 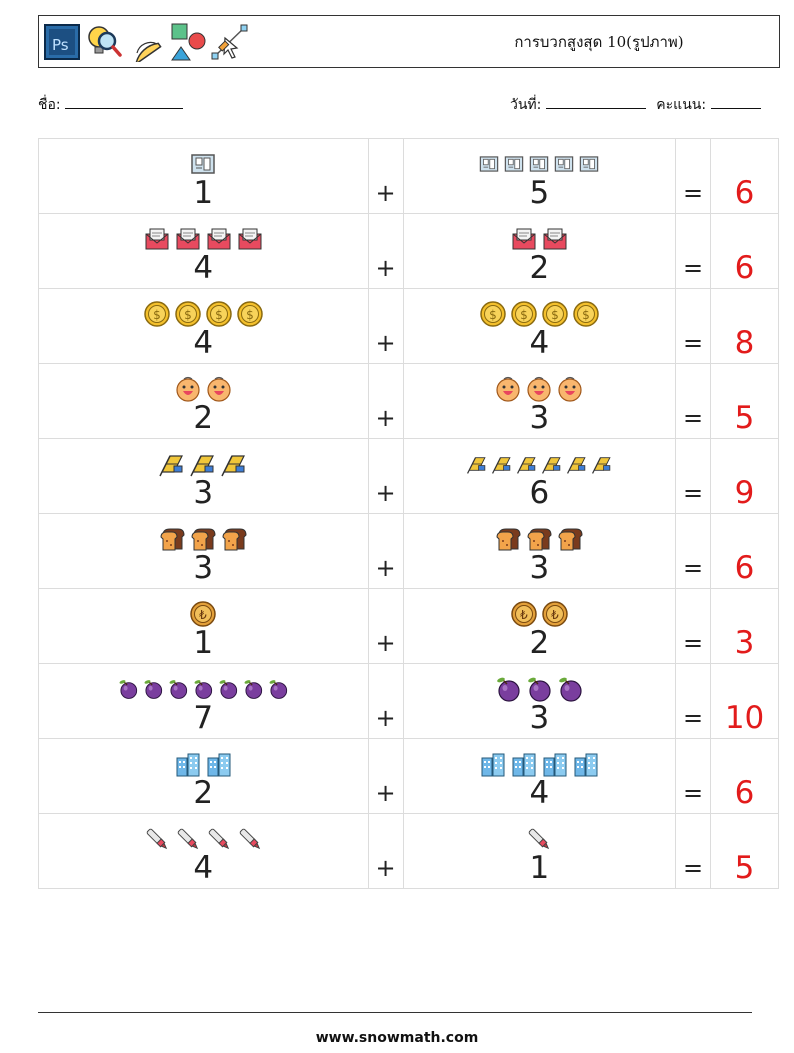 I want to click on addend-b-cell: 6, so click(x=539, y=476).